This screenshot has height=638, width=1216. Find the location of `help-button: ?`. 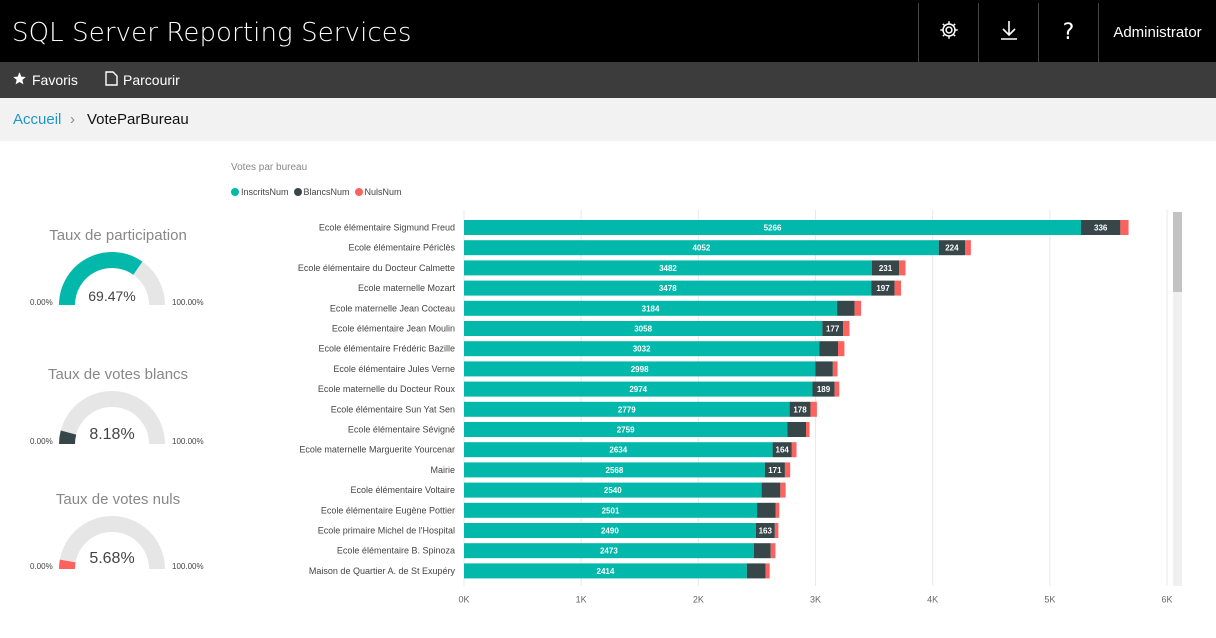

help-button: ? is located at coordinates (1068, 32).